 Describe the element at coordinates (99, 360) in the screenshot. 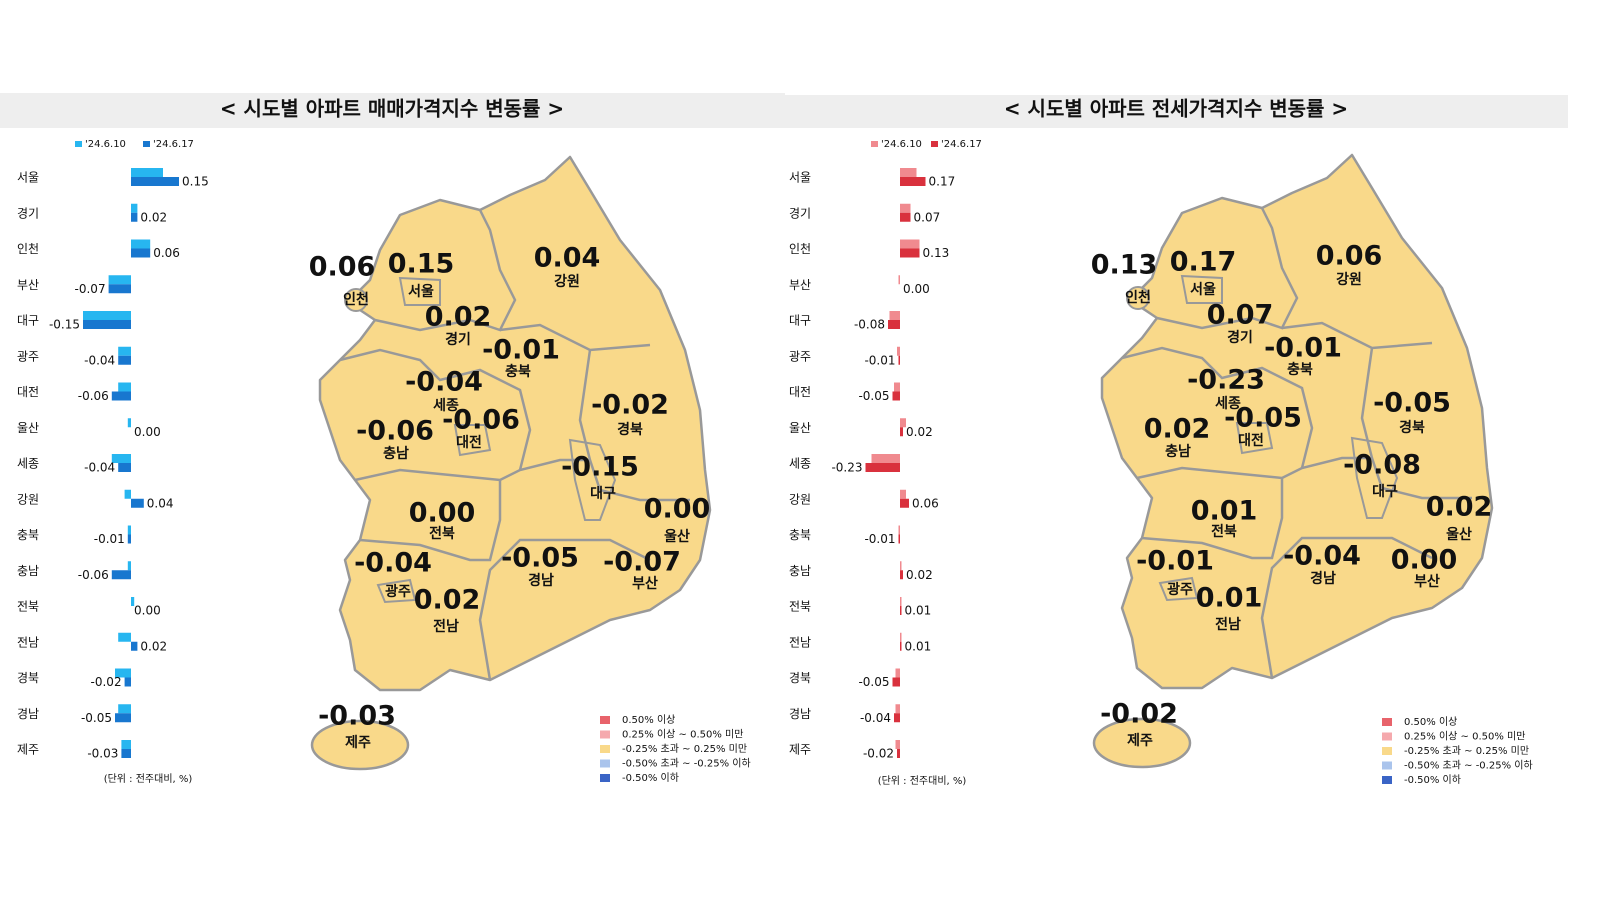

I see `value-label: -0.04` at that location.